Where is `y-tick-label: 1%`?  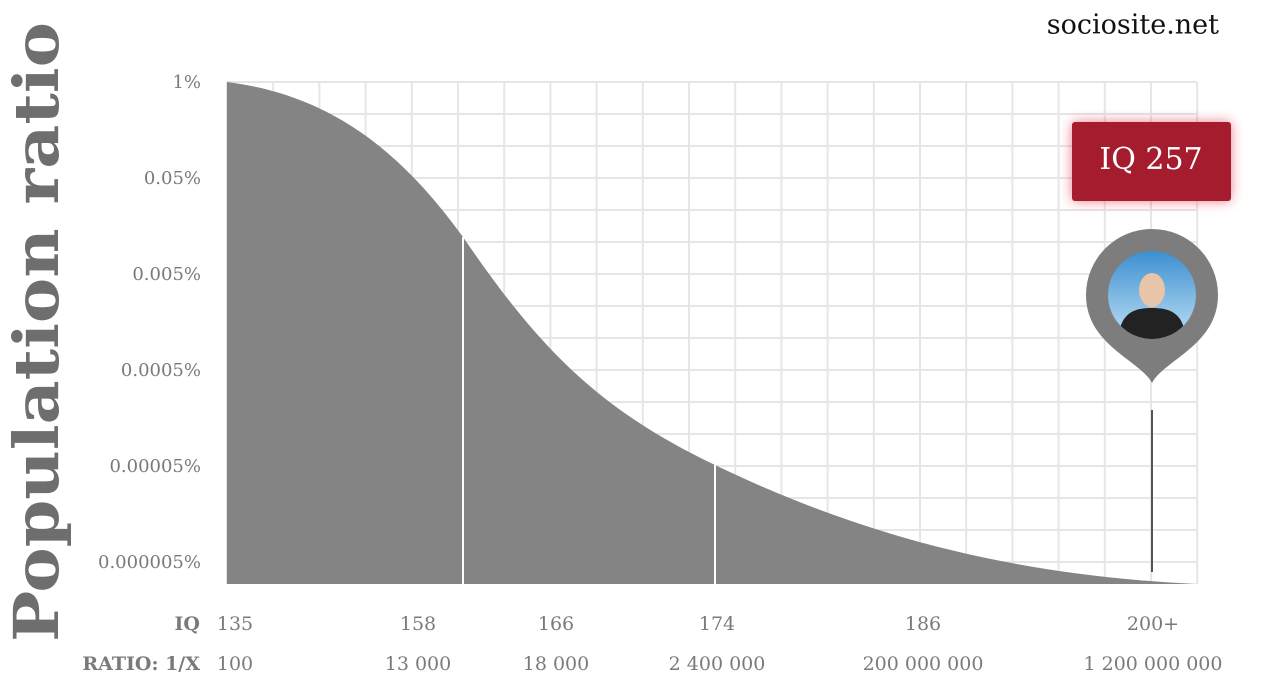 y-tick-label: 1% is located at coordinates (186, 82).